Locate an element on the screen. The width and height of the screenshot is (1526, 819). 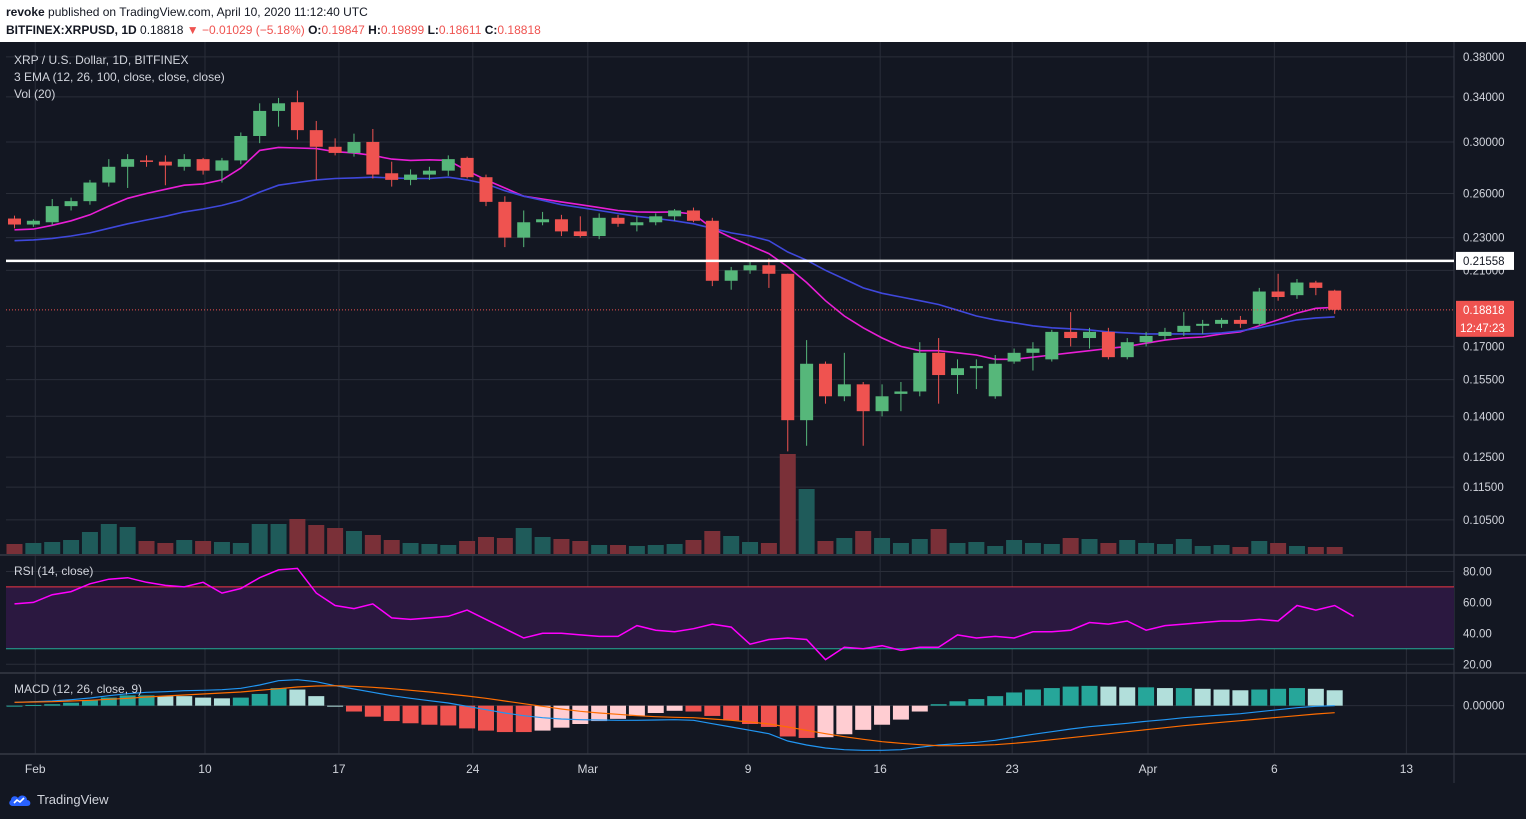
price-change: ▼ −0.01029 (−5.18%) is located at coordinates (246, 30).